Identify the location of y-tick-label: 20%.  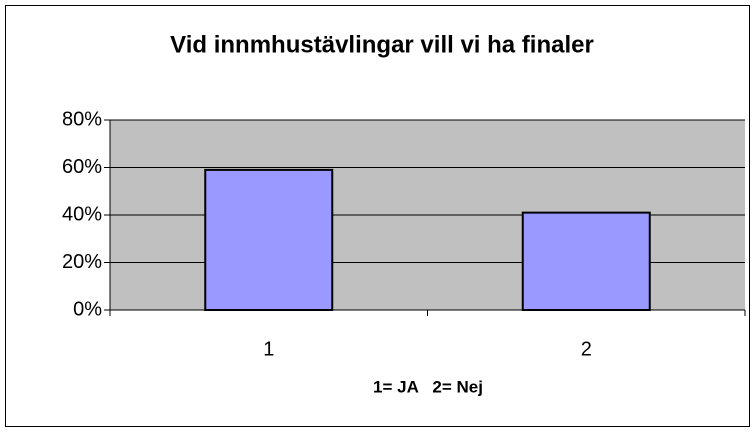
(82, 262).